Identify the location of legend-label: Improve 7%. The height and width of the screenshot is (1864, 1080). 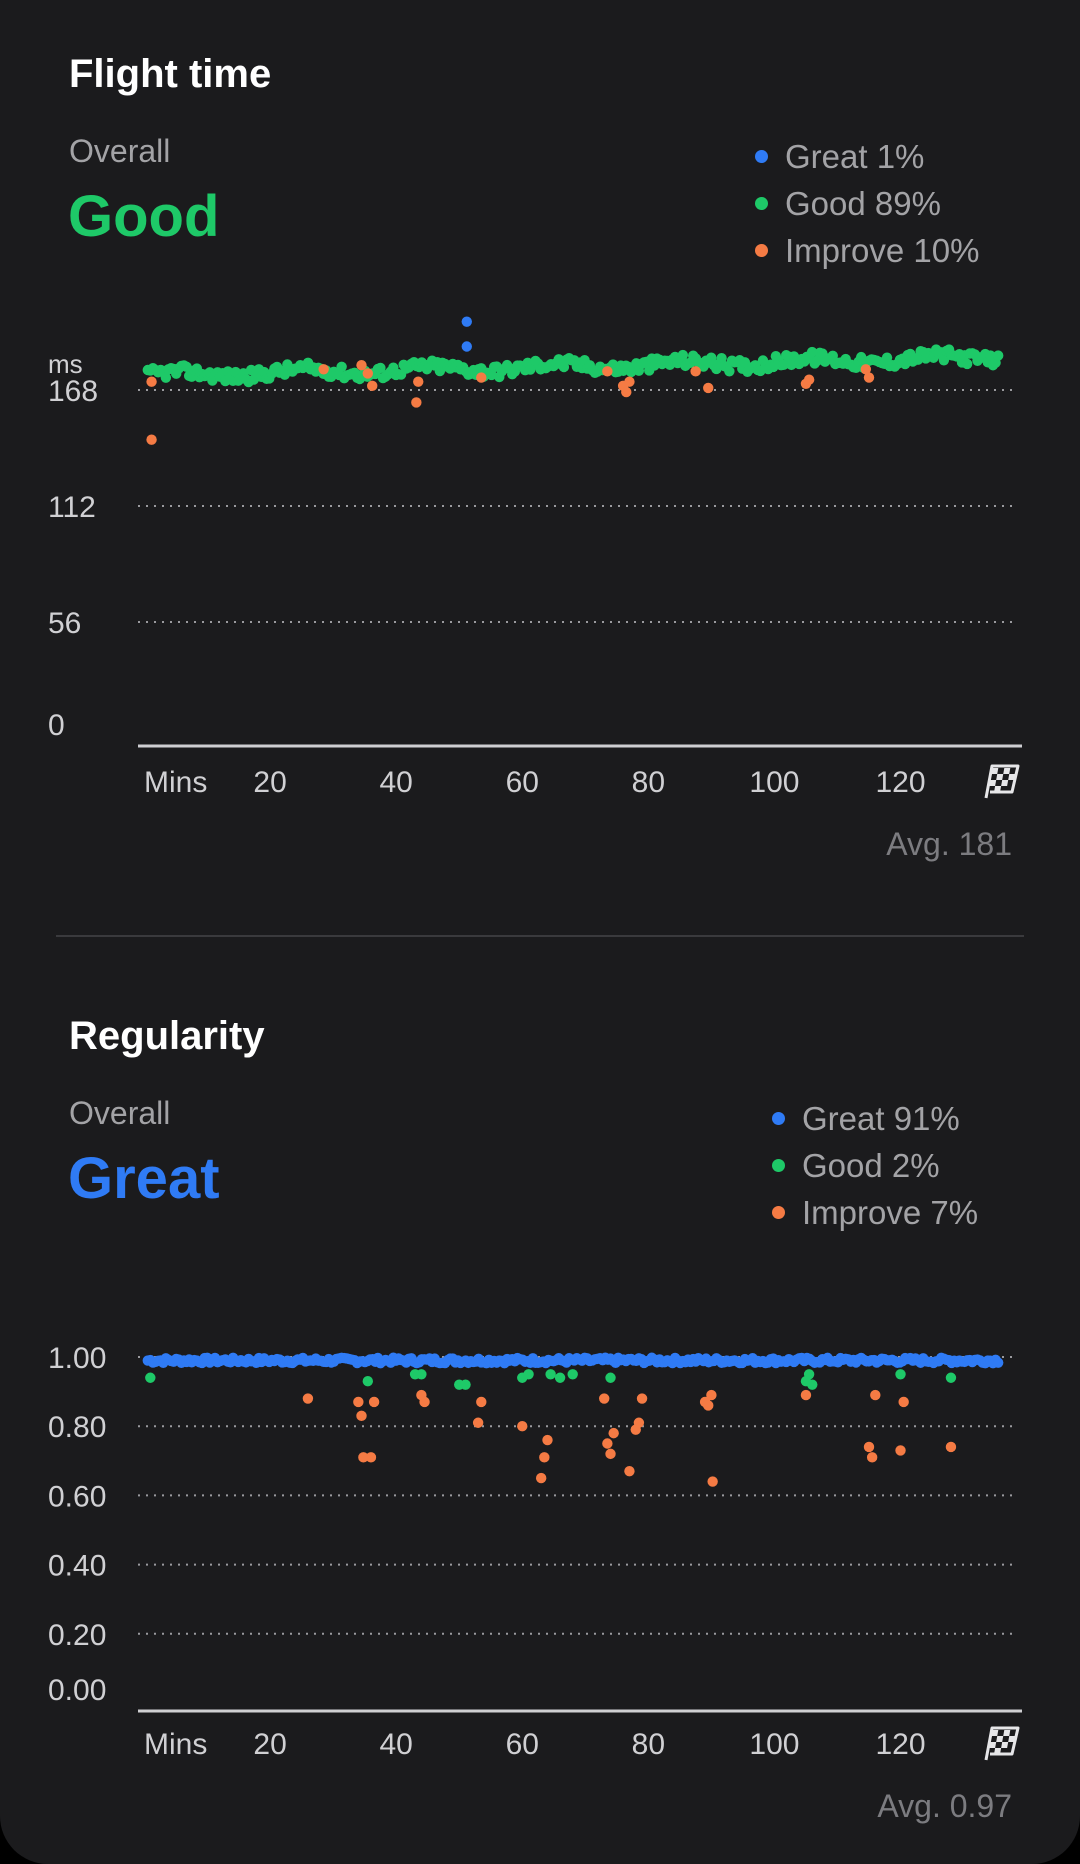
(890, 1212).